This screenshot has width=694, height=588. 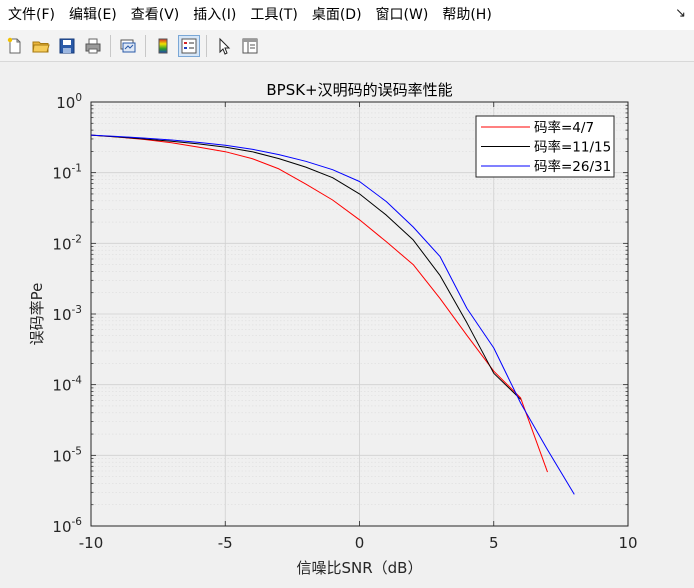 I want to click on figure-toolbar, so click(x=347, y=46).